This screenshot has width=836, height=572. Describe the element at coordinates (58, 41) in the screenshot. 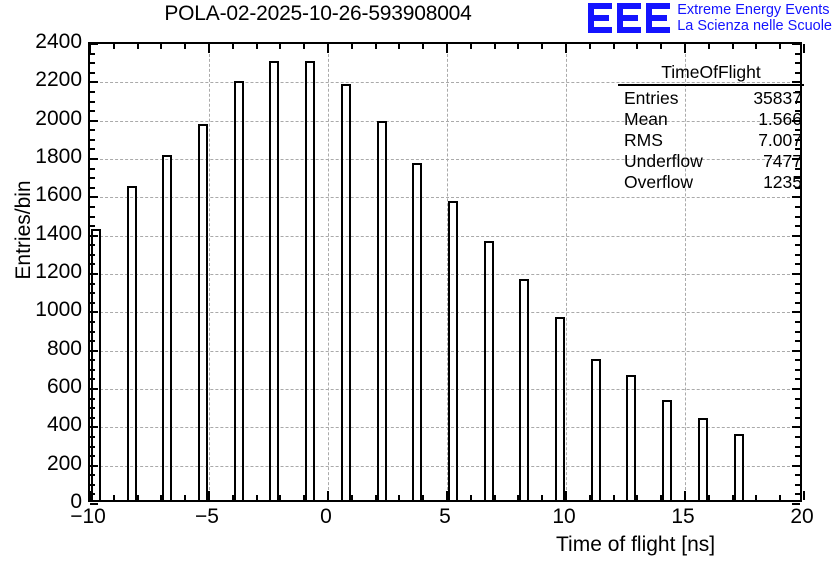

I see `y-tick-label: 2400` at that location.